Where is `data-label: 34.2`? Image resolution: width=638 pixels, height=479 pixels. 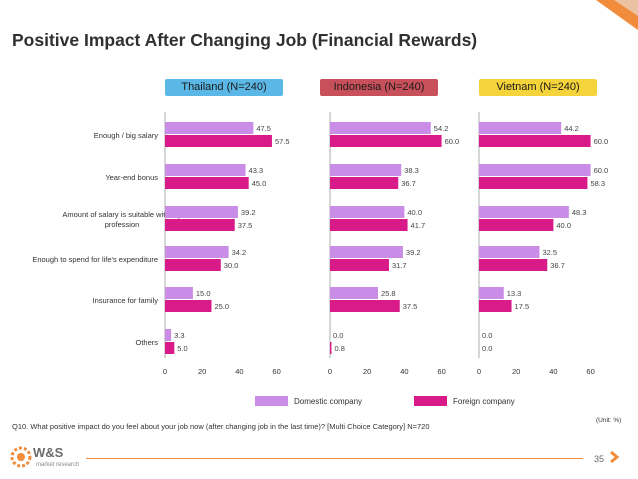
data-label: 34.2 is located at coordinates (239, 252).